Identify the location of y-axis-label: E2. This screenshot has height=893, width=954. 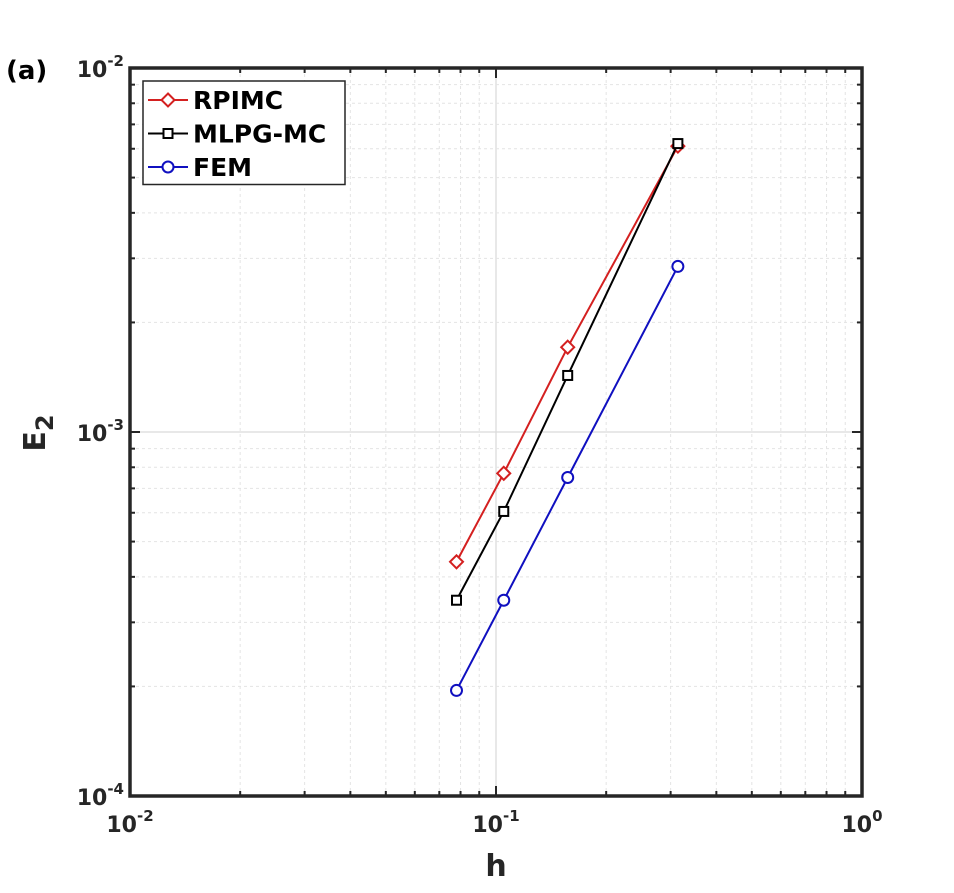
(38, 432).